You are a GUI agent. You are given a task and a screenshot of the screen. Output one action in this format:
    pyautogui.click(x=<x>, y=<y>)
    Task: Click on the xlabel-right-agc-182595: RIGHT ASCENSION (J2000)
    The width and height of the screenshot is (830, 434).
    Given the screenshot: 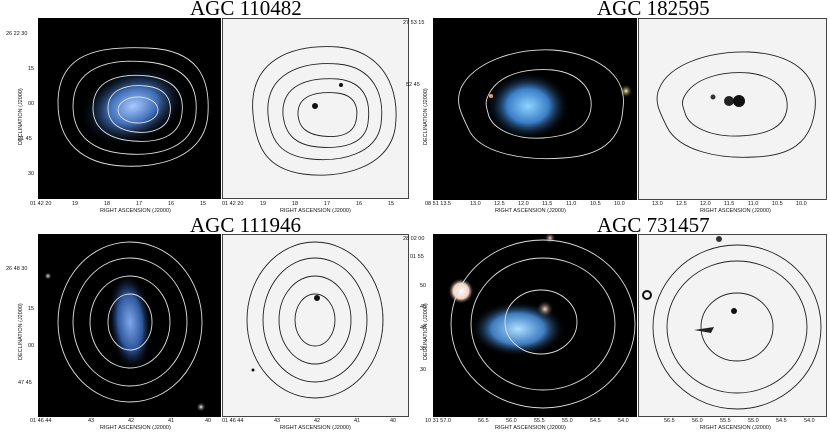 What is the action you would take?
    pyautogui.click(x=735, y=211)
    